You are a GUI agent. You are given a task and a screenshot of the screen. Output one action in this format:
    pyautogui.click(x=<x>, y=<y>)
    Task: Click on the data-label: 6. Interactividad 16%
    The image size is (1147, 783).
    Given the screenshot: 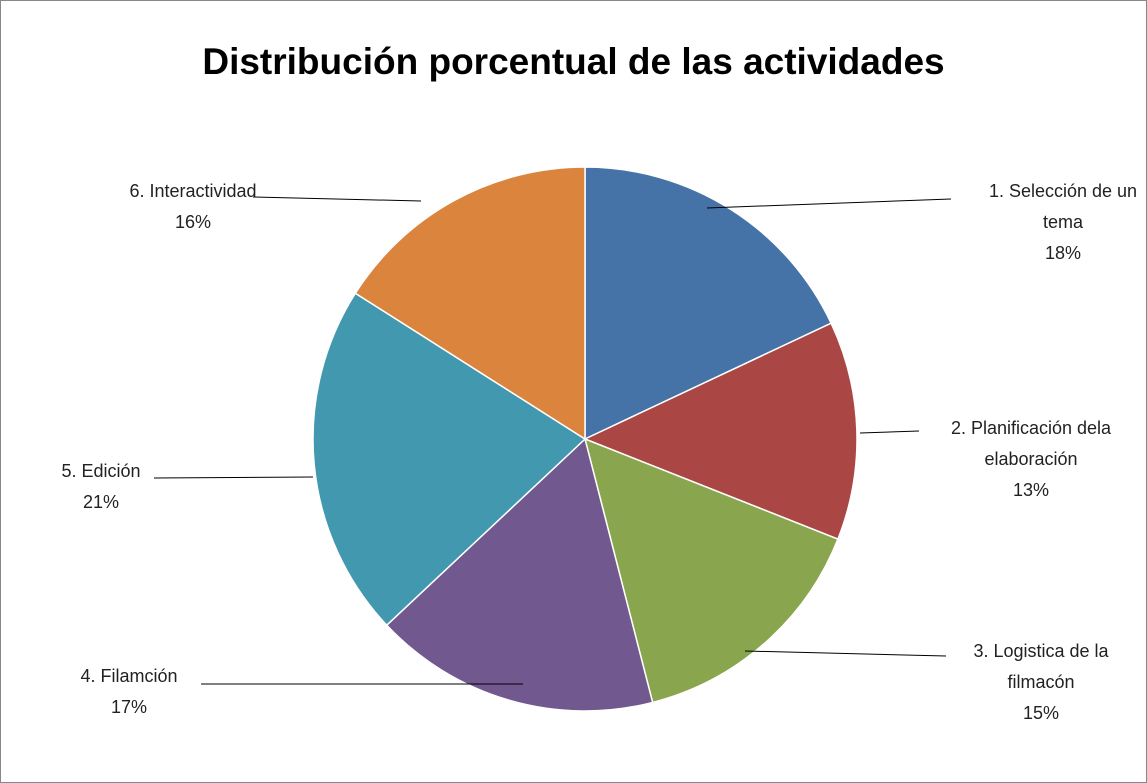 What is the action you would take?
    pyautogui.click(x=193, y=207)
    